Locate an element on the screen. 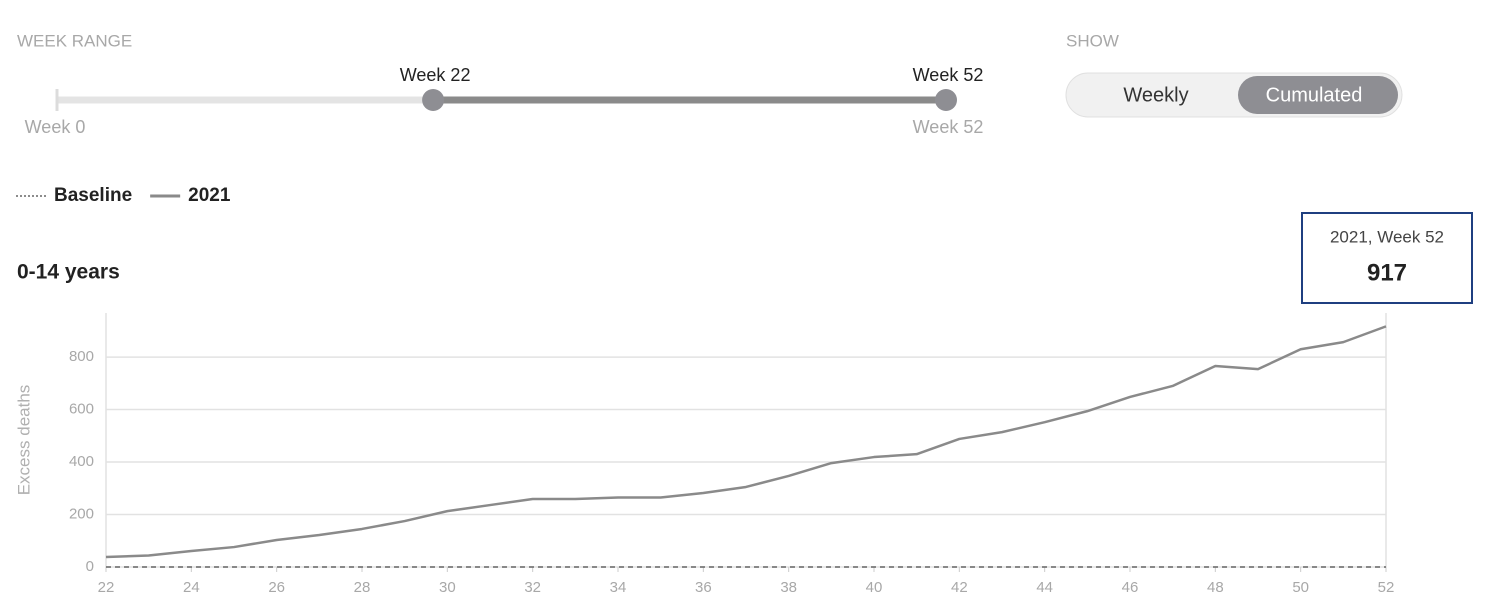 This screenshot has width=1500, height=606. toggle-selected is located at coordinates (1318, 95).